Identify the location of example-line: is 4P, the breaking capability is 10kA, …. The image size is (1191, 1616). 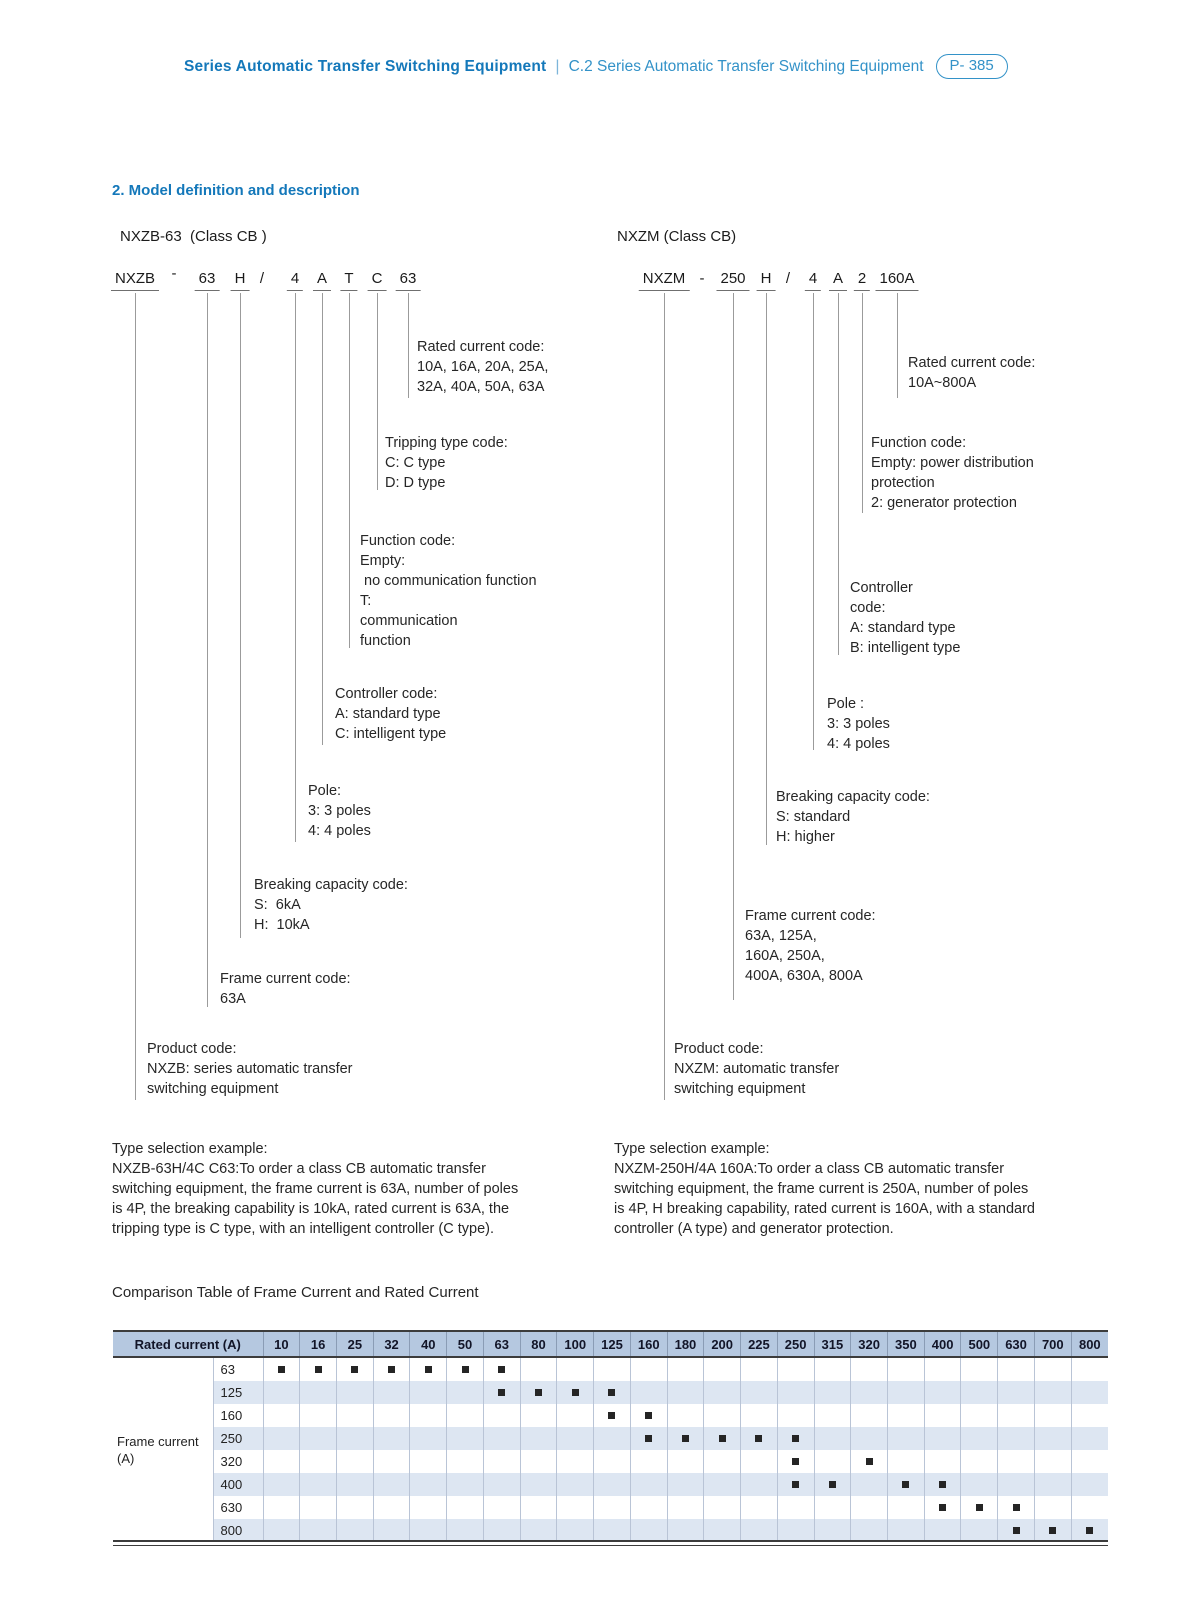
(311, 1209).